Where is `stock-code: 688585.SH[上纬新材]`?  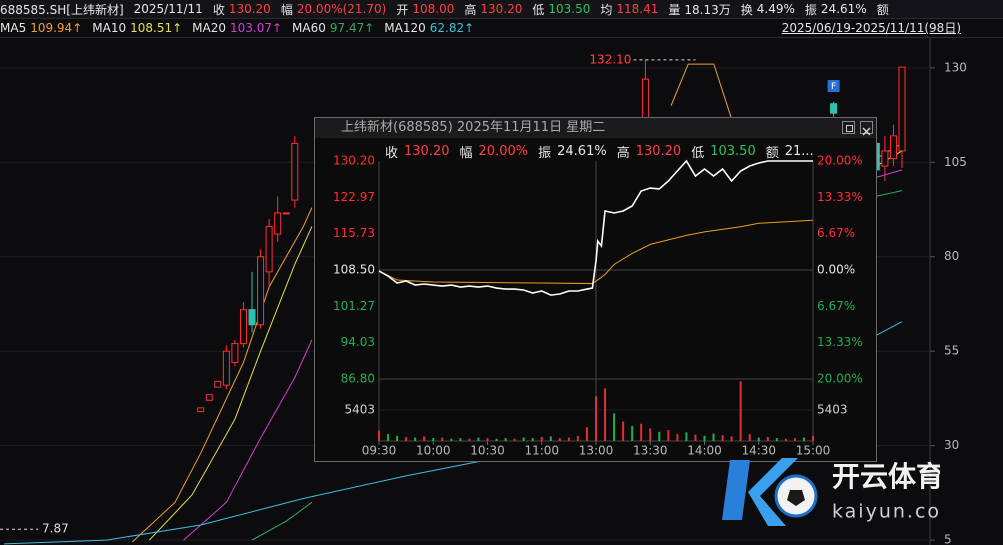
stock-code: 688585.SH[上纬新材] is located at coordinates (62, 9).